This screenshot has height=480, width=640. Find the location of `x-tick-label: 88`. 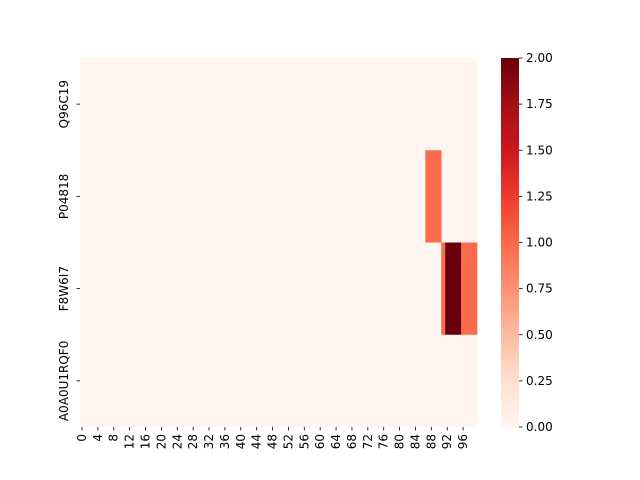

x-tick-label: 88 is located at coordinates (431, 441).